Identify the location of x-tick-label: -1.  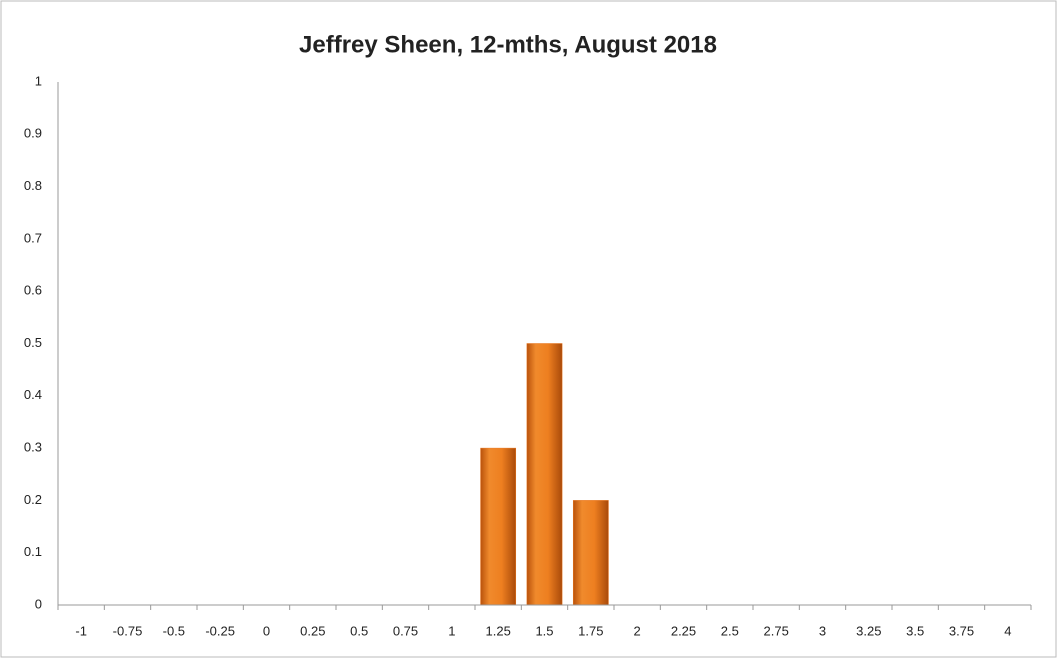
(81, 630).